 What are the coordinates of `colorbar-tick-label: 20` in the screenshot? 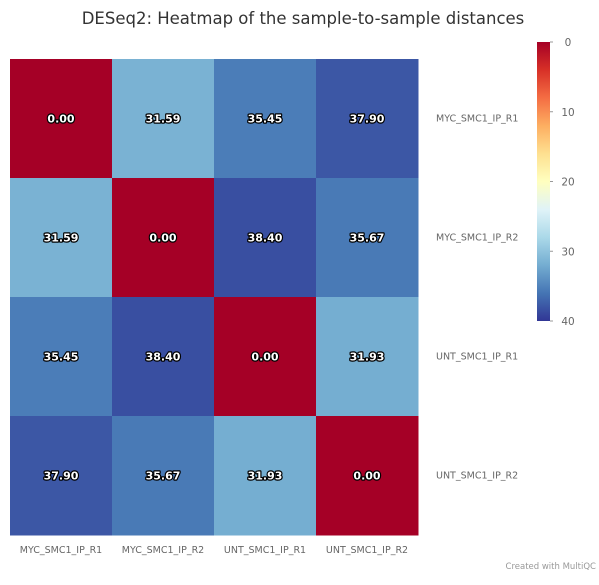 It's located at (567, 183).